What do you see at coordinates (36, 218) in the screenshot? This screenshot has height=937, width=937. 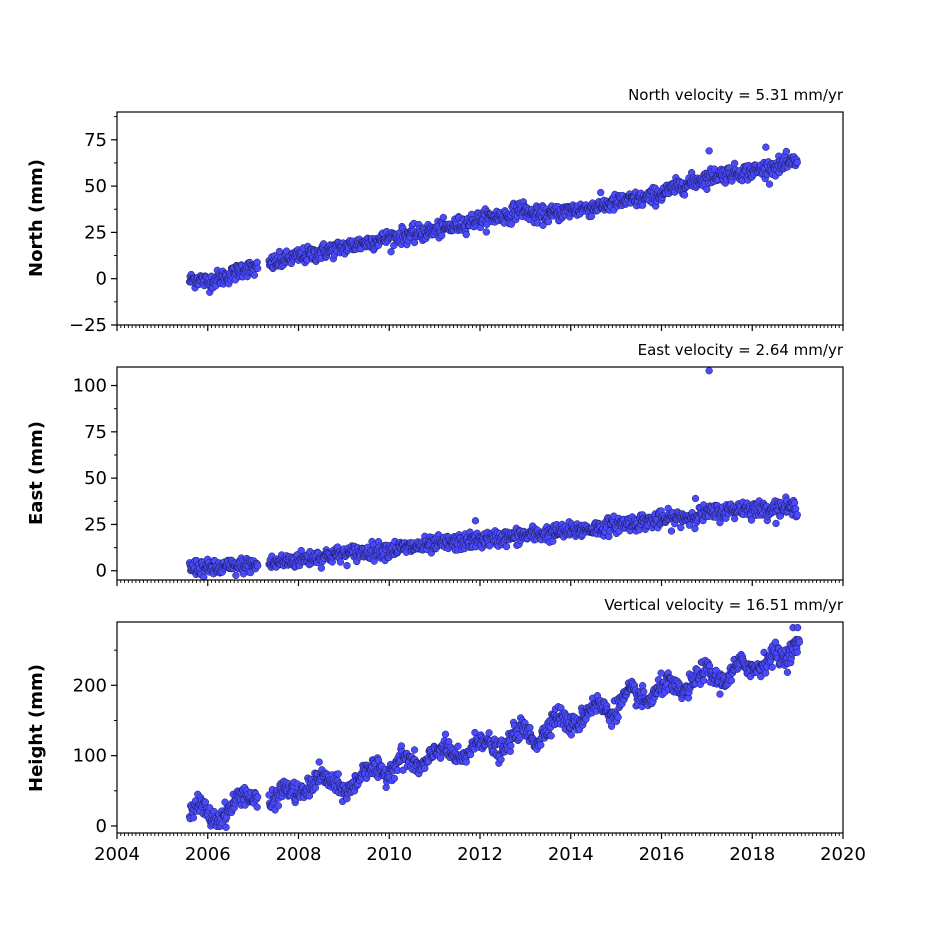 I see `north-ylabel: North (mm)` at bounding box center [36, 218].